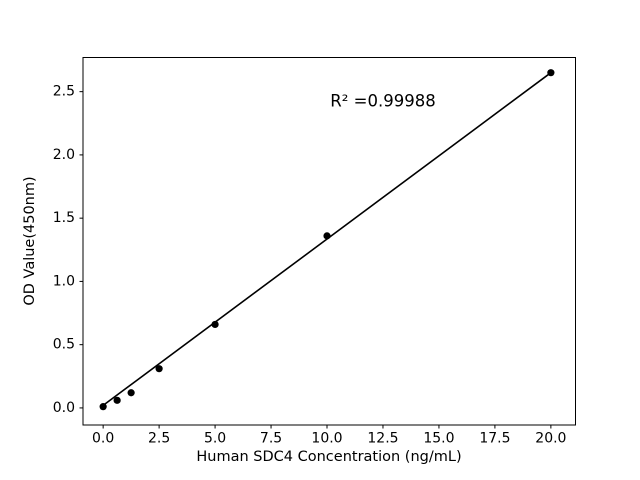 The width and height of the screenshot is (640, 480). I want to click on y-axis-label: OD Value(450nm), so click(30, 241).